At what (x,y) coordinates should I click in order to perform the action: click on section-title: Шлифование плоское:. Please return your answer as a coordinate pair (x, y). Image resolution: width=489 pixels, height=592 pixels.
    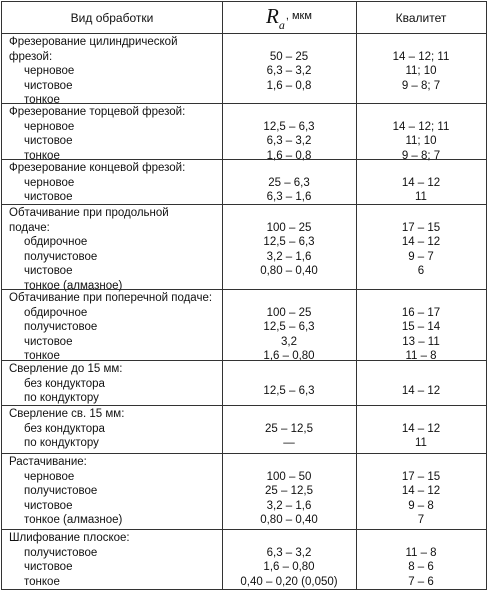
    Looking at the image, I should click on (69, 538).